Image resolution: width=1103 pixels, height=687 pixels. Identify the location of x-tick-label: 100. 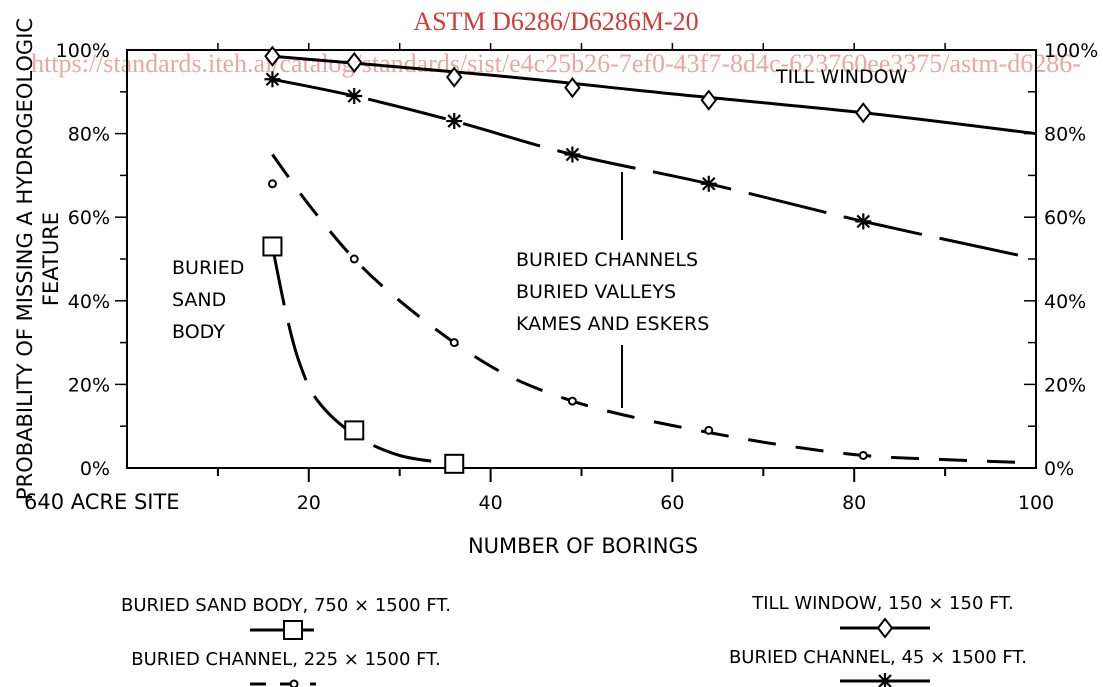
(1036, 503).